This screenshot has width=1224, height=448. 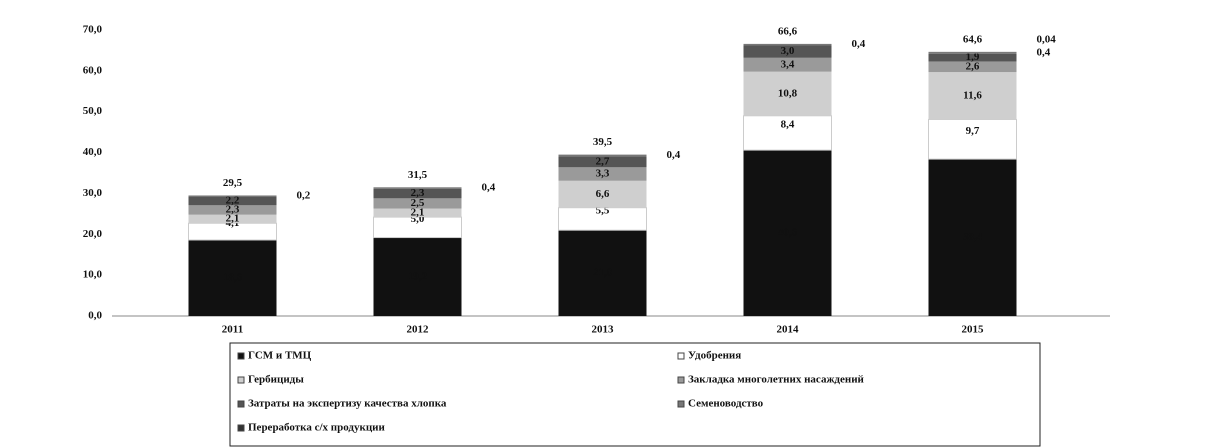 I want to click on legend-label: Удобрения, so click(x=714, y=356).